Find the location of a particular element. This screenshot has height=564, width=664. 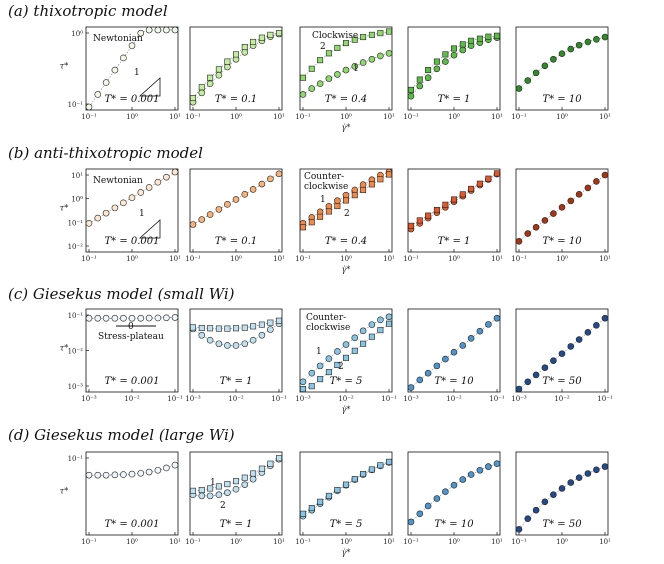

row-title: (c) Giesekus model (small Wi) is located at coordinates (121, 294).